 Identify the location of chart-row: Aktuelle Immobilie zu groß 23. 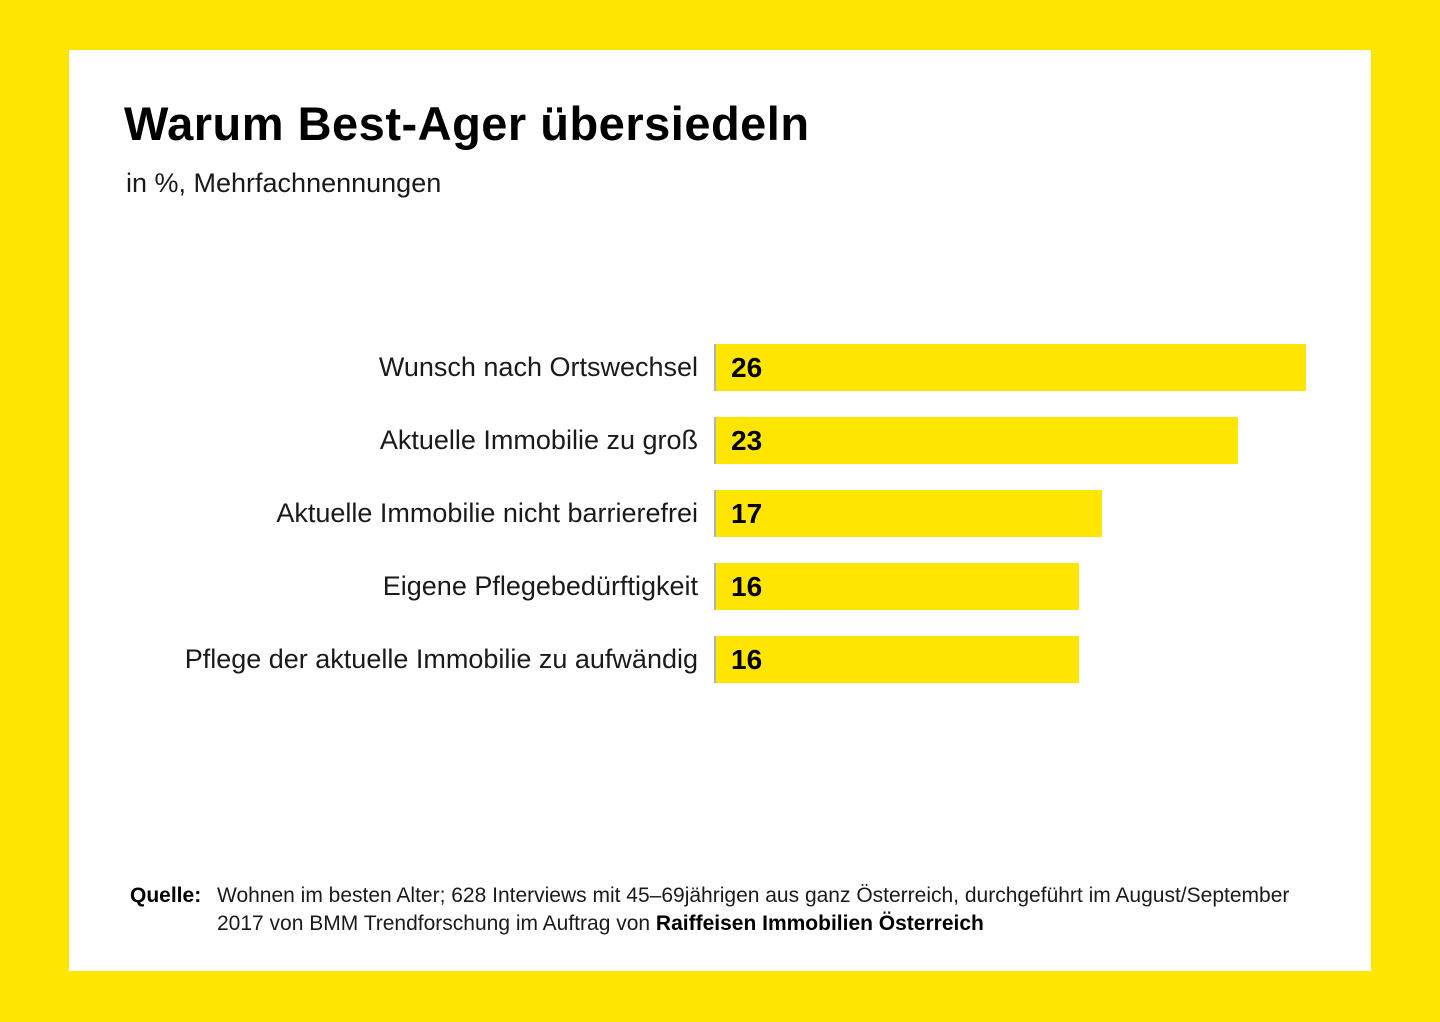
(720, 440).